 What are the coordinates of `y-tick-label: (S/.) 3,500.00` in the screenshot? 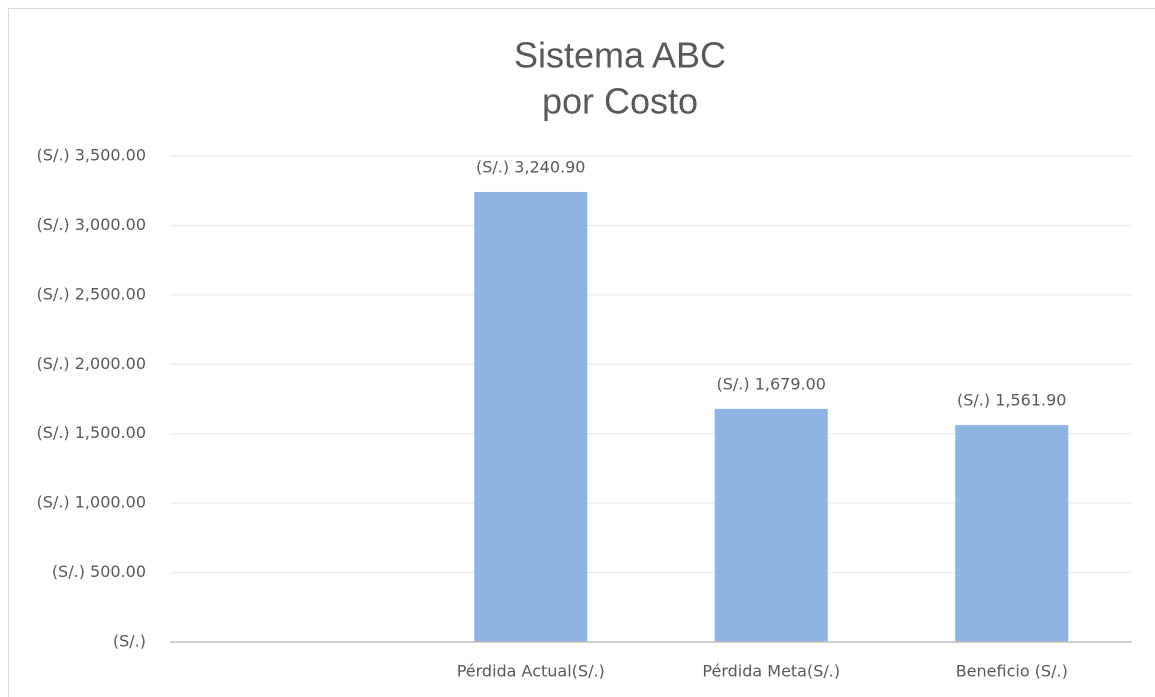 It's located at (91, 155).